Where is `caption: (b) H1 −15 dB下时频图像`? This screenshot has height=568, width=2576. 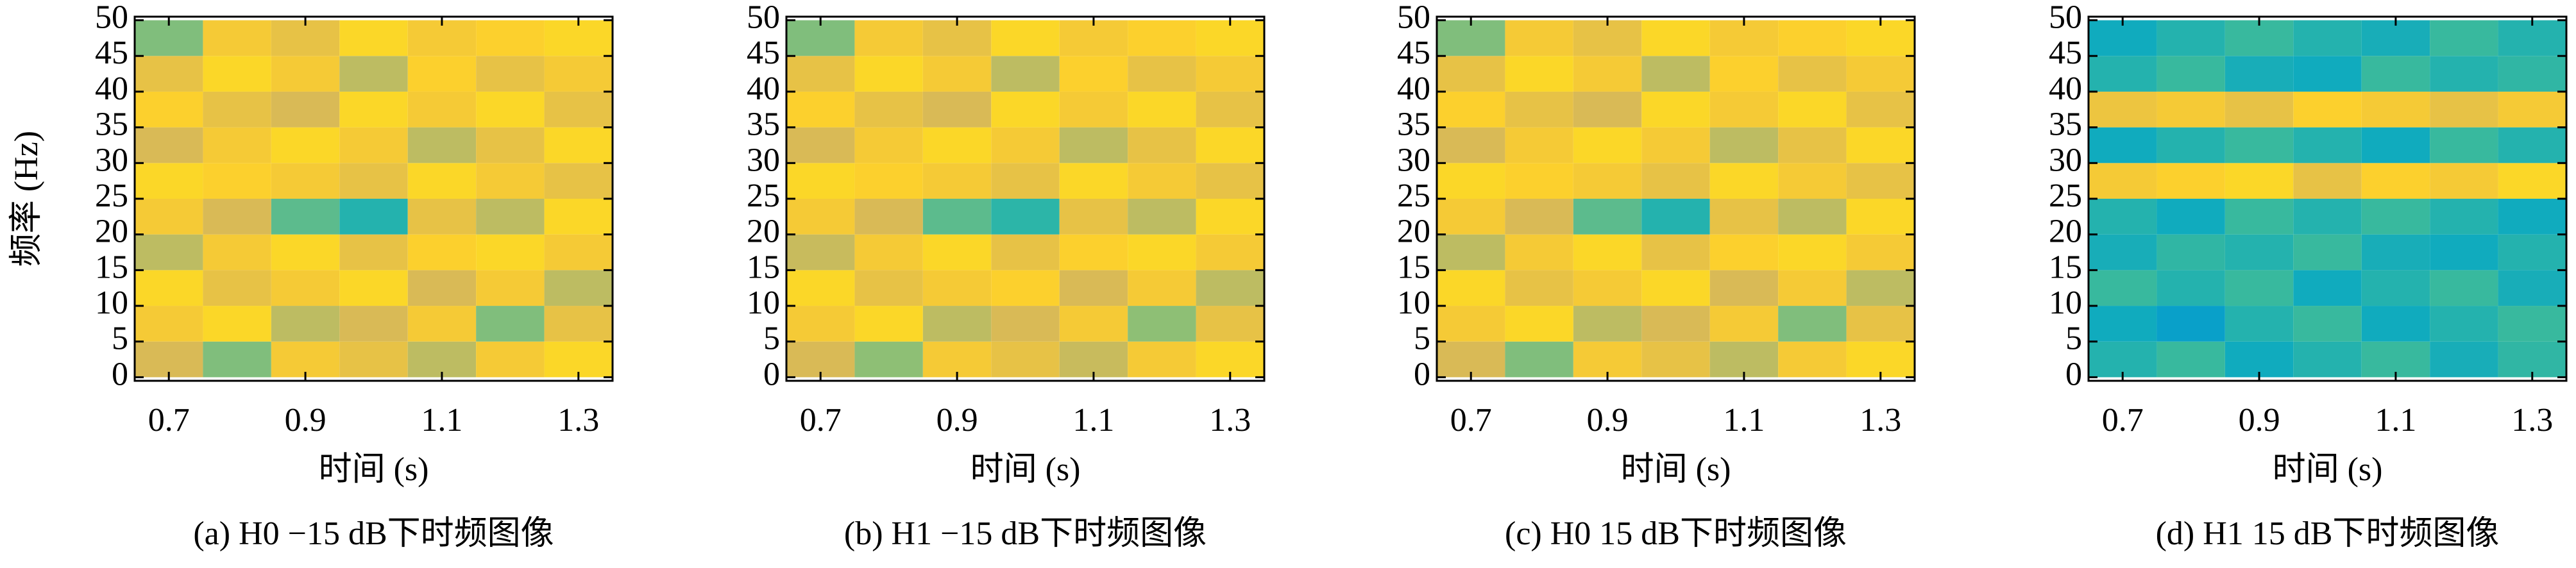
caption: (b) H1 −15 dB下时频图像 is located at coordinates (1025, 533).